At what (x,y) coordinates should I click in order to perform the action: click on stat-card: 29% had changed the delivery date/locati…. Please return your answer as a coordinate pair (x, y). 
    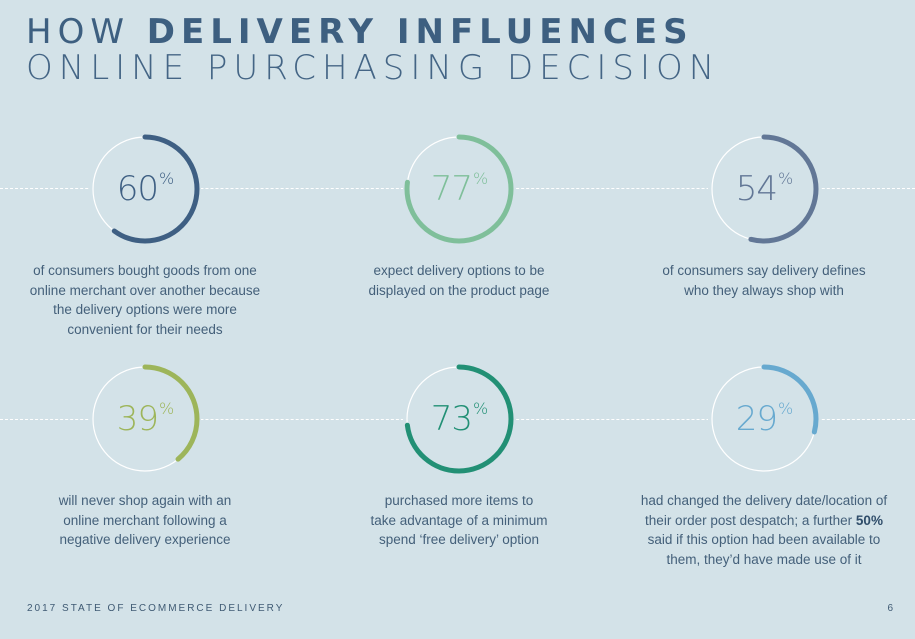
    Looking at the image, I should click on (764, 466).